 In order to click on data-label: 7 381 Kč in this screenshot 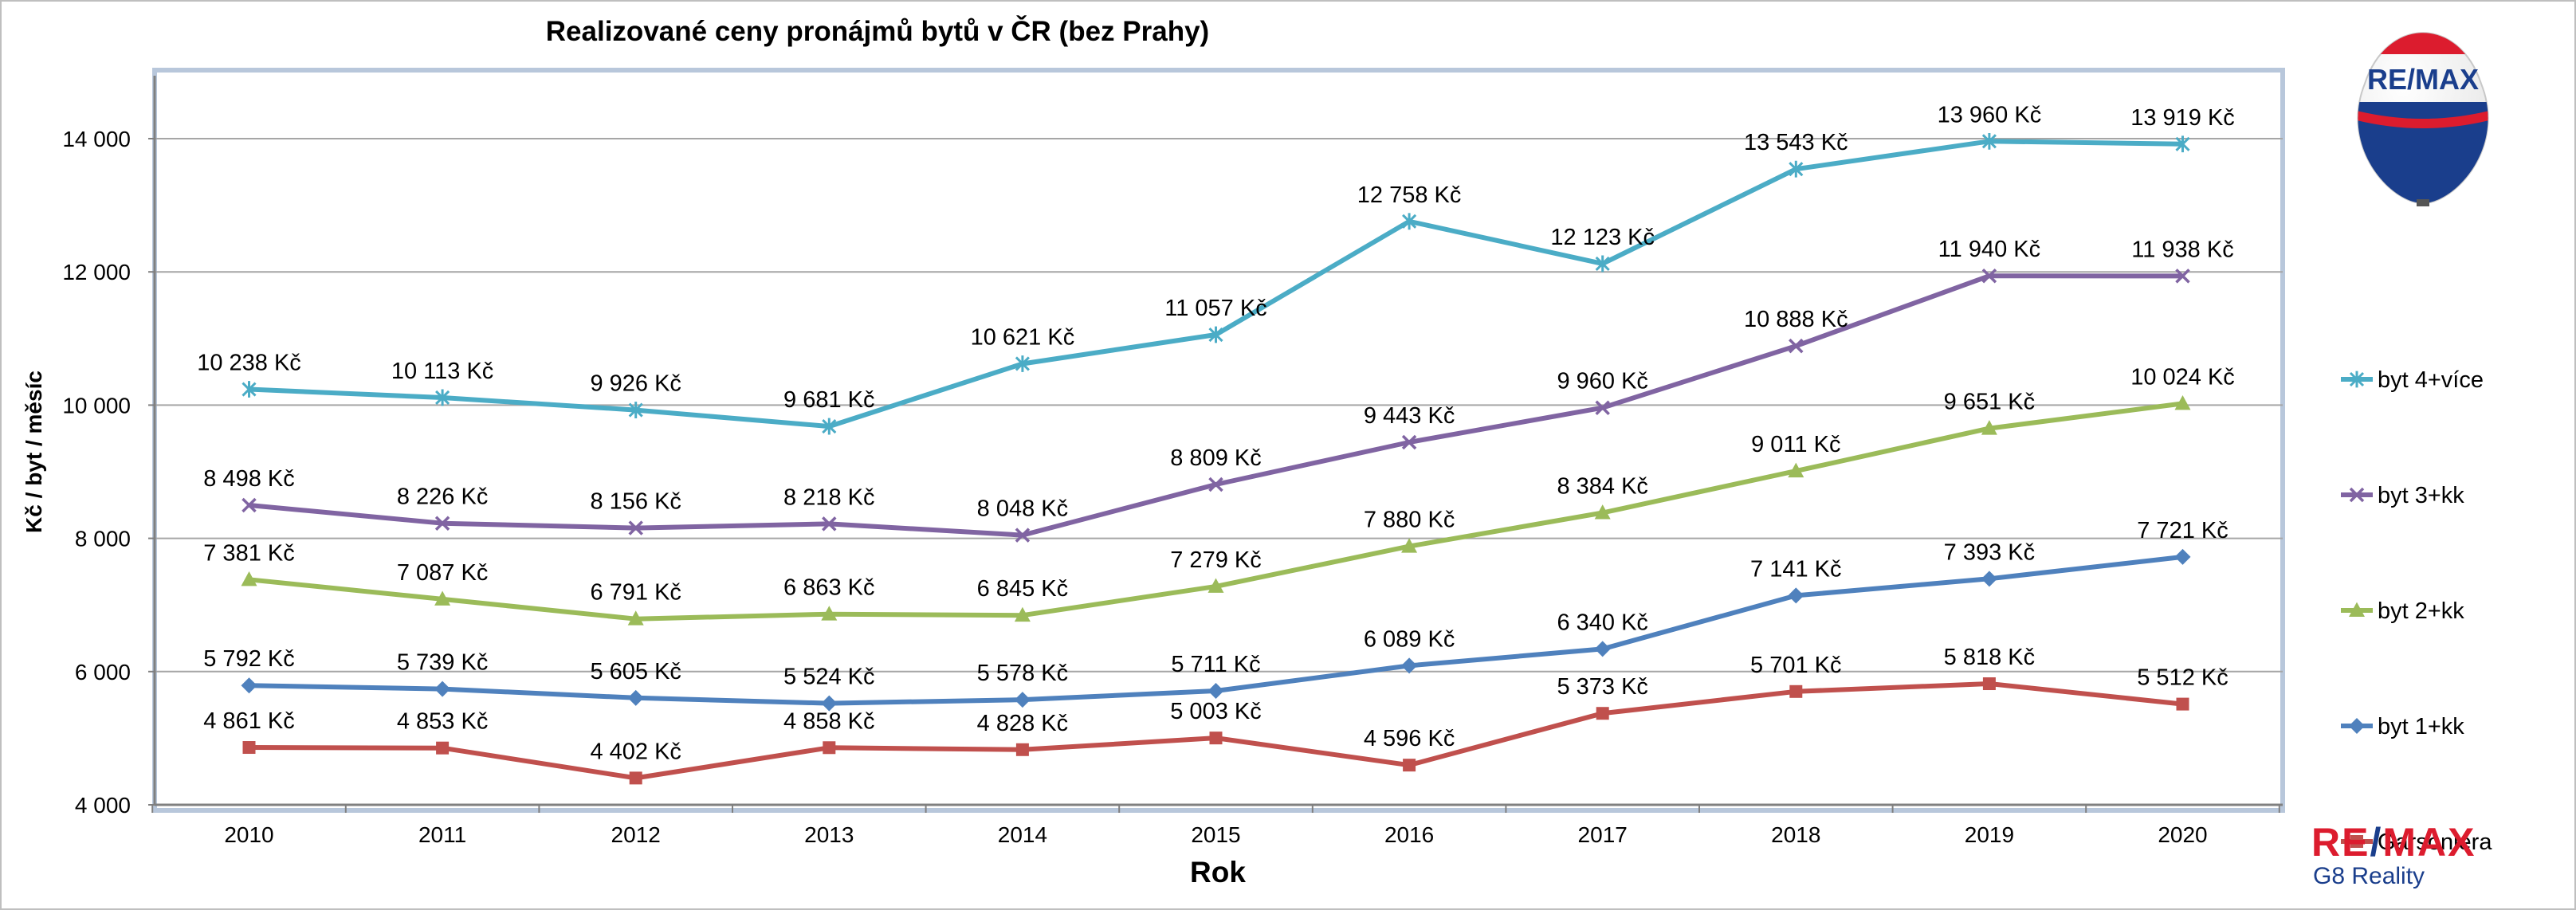, I will do `click(248, 553)`.